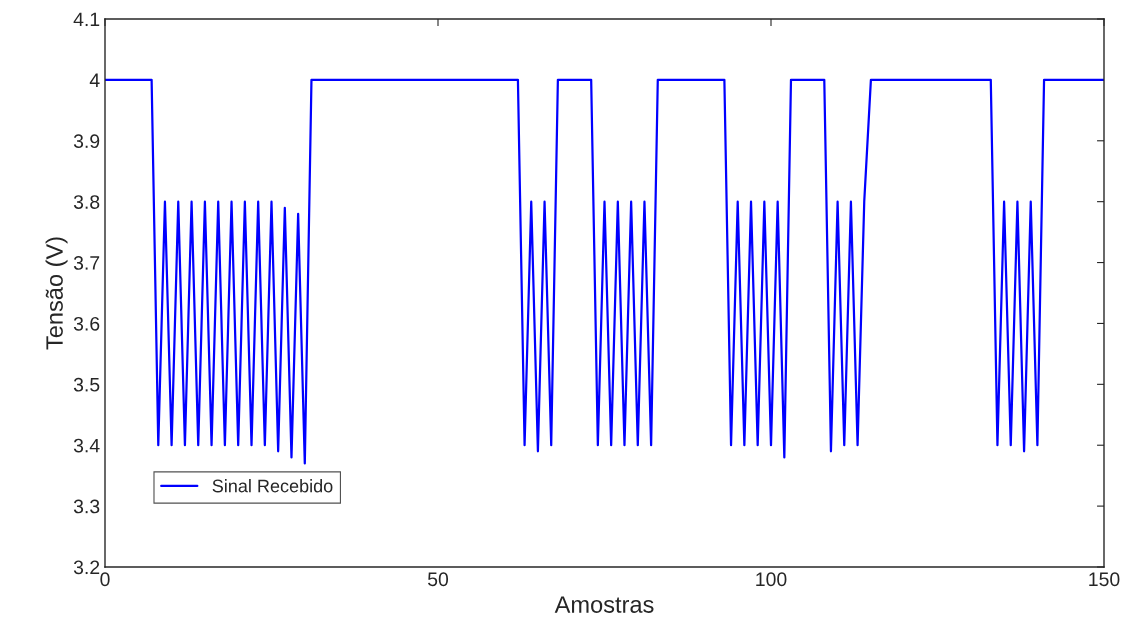  I want to click on y-tick-label: 3.8, so click(86, 202).